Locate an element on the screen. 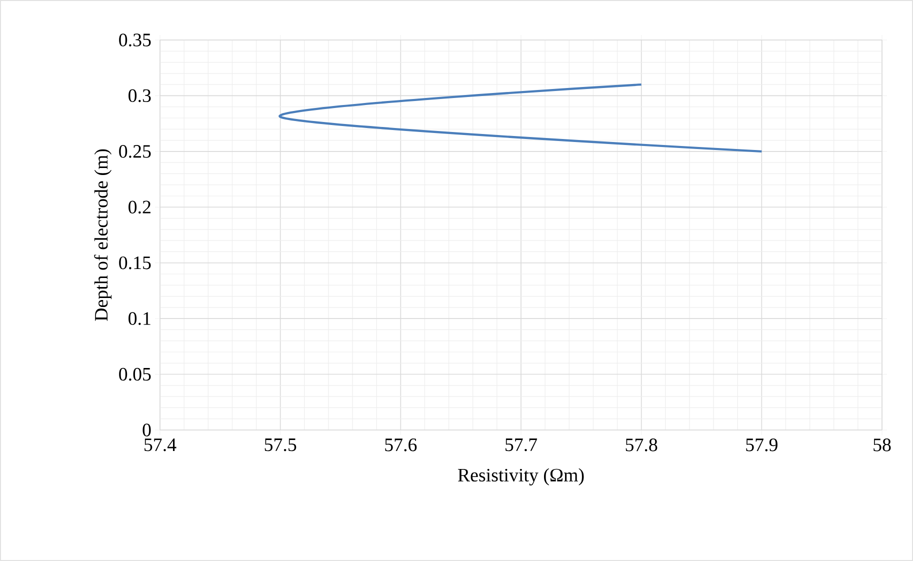 The image size is (913, 561). y-tick-label: 0.1 is located at coordinates (139, 318).